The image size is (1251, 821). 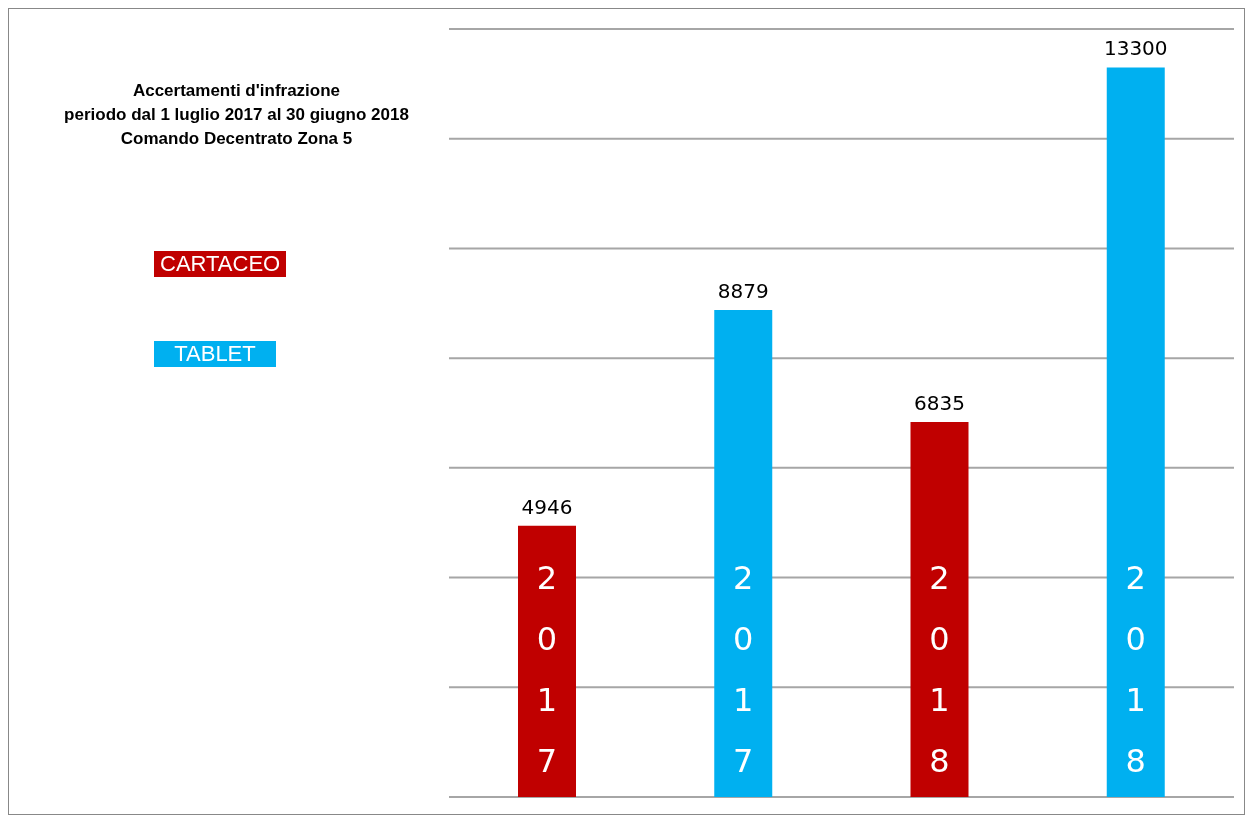 I want to click on text: Accertamenti d'infrazione periodo dal 1 luglio 2017 al 30 giugno 2018 Comando Decentrato Zona 5, so click(x=236, y=115).